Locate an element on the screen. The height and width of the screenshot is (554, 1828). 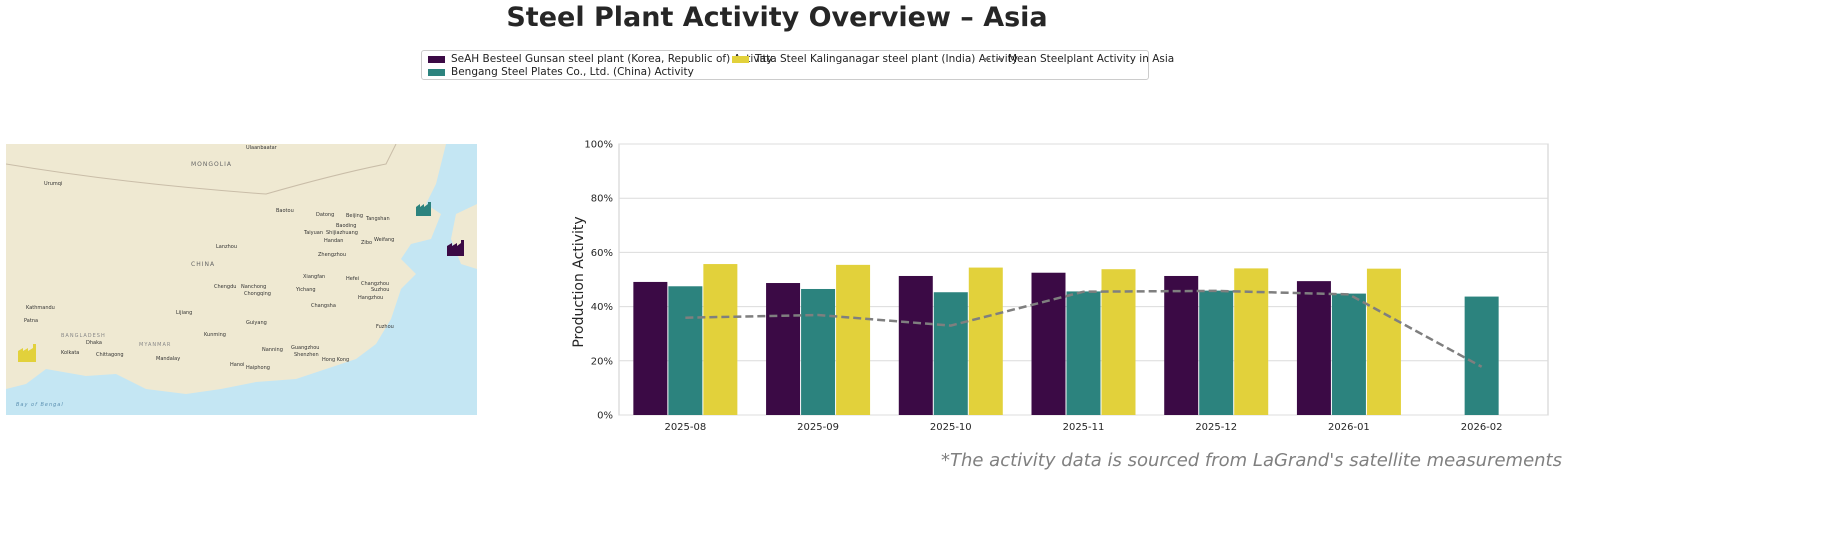
map-label: Datong is located at coordinates (325, 215).